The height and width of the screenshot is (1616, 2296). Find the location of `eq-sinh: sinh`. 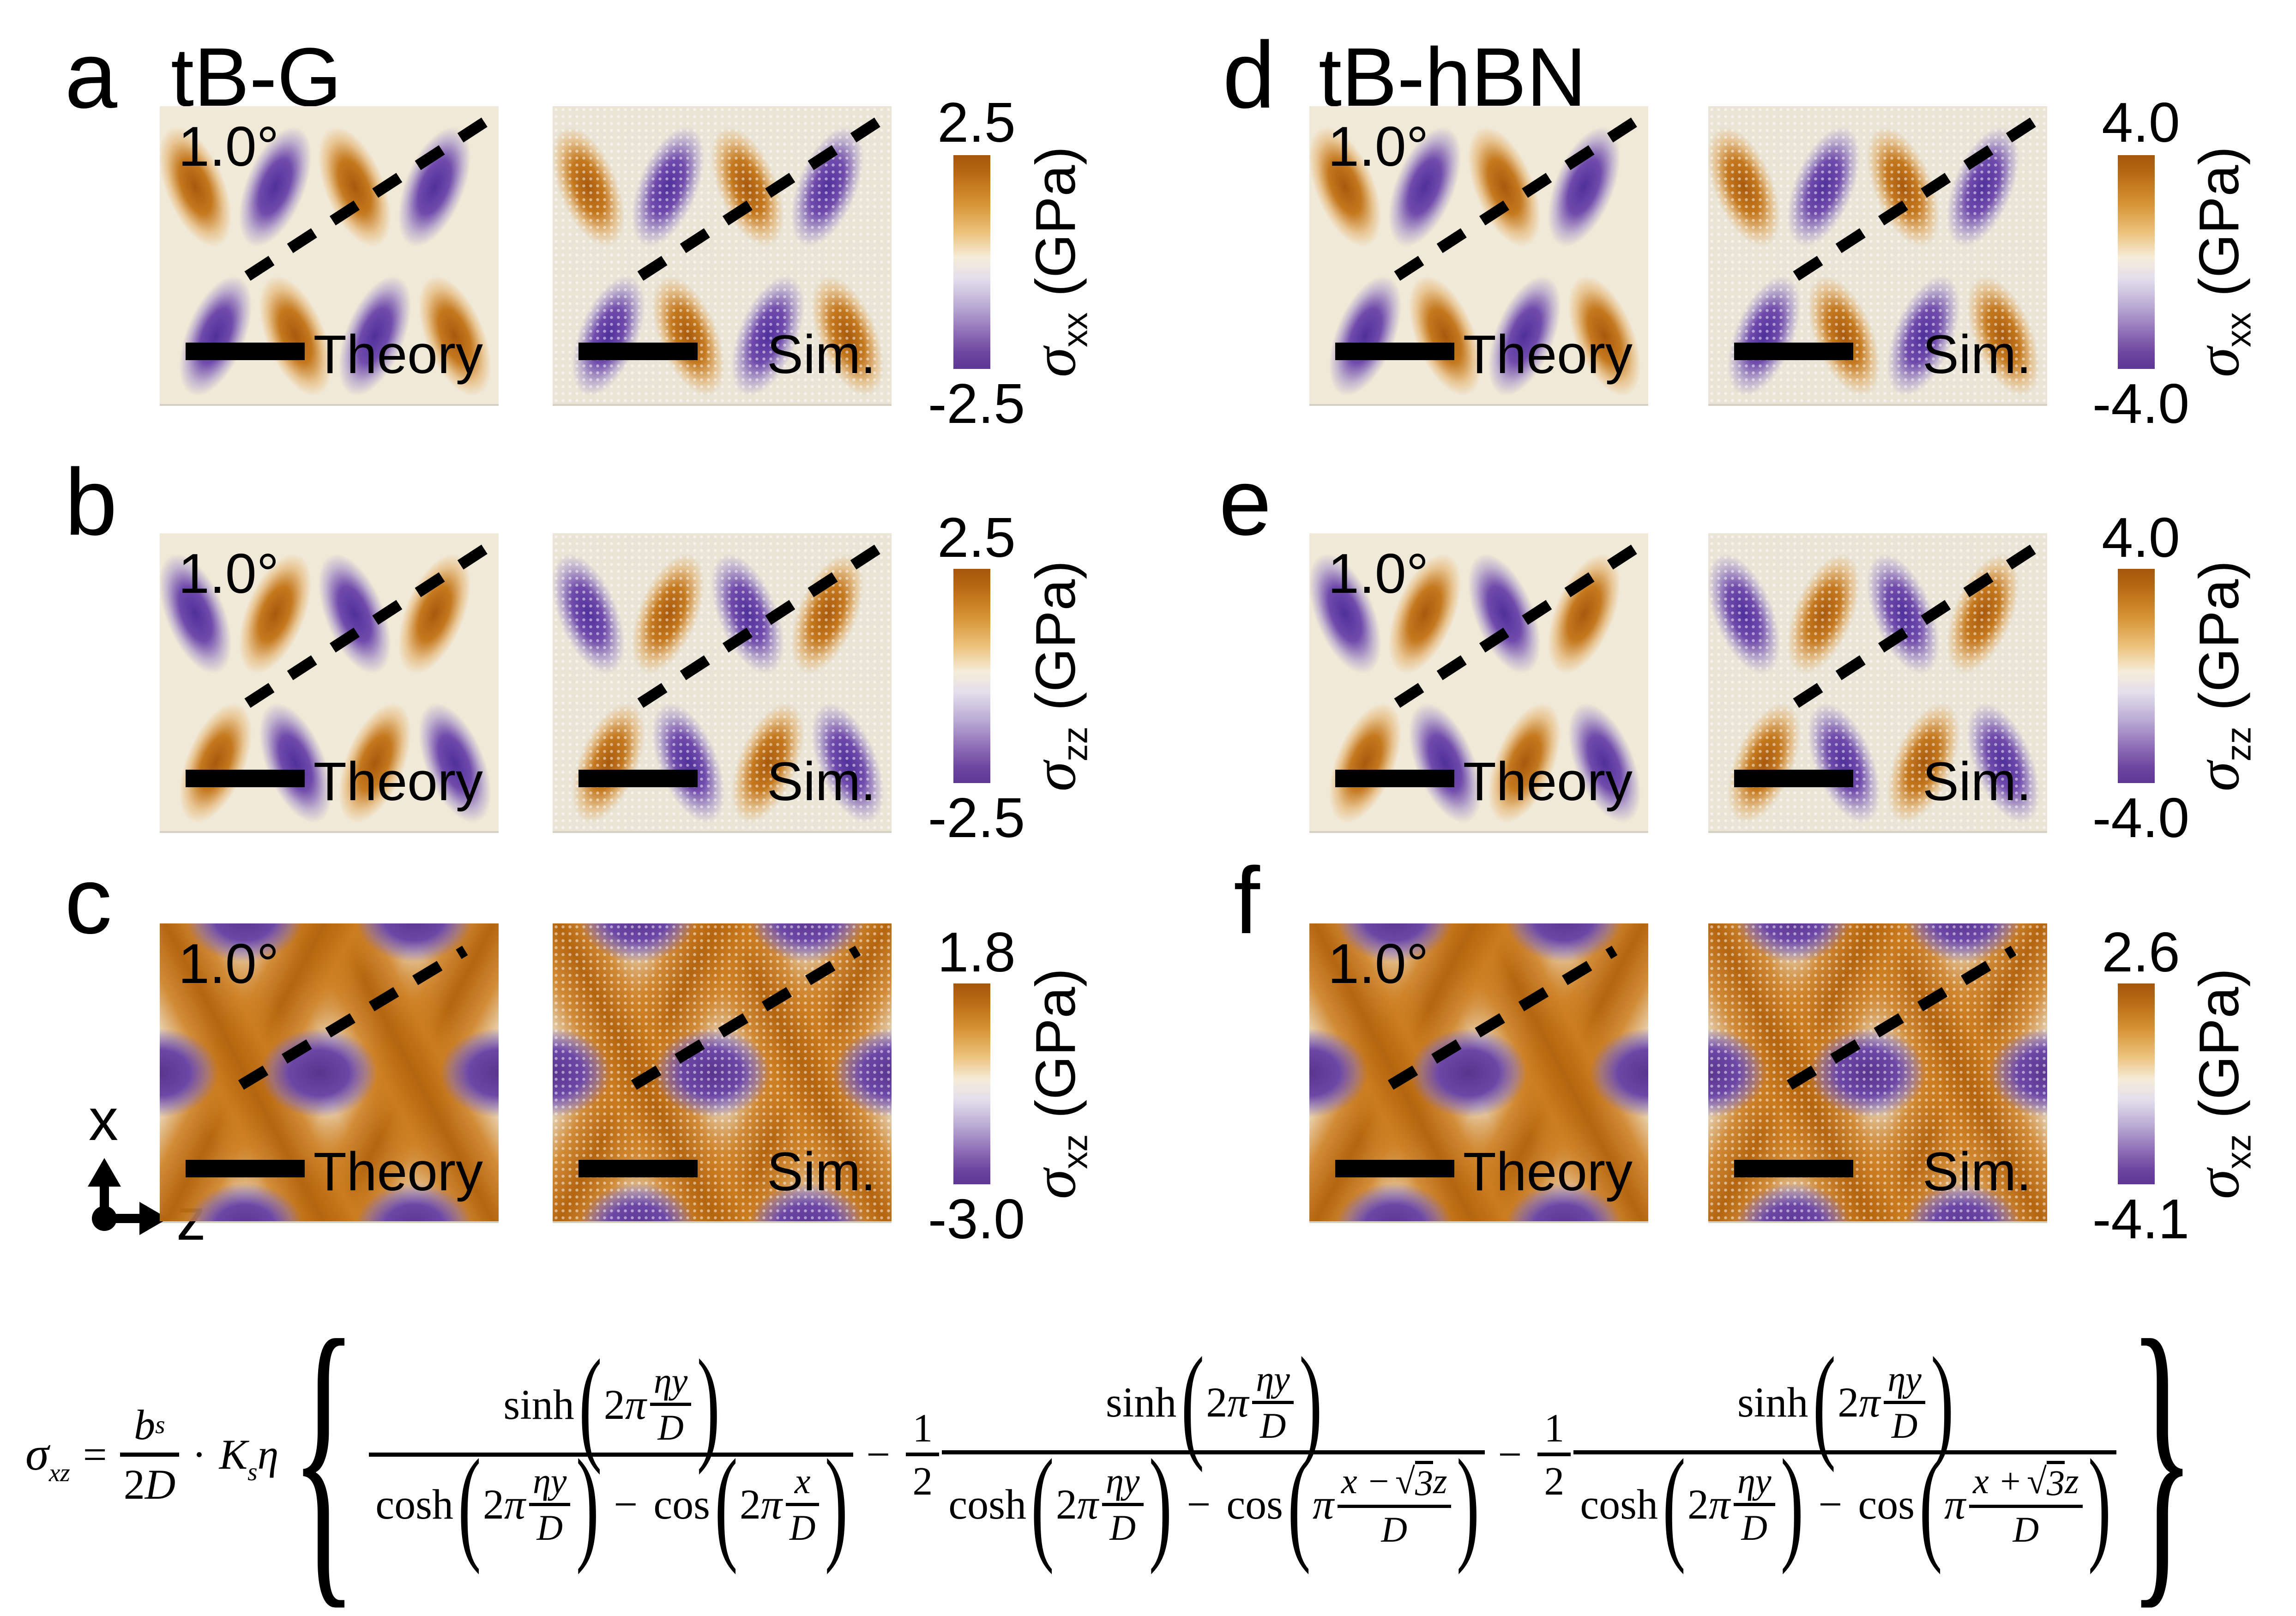

eq-sinh: sinh is located at coordinates (538, 1404).